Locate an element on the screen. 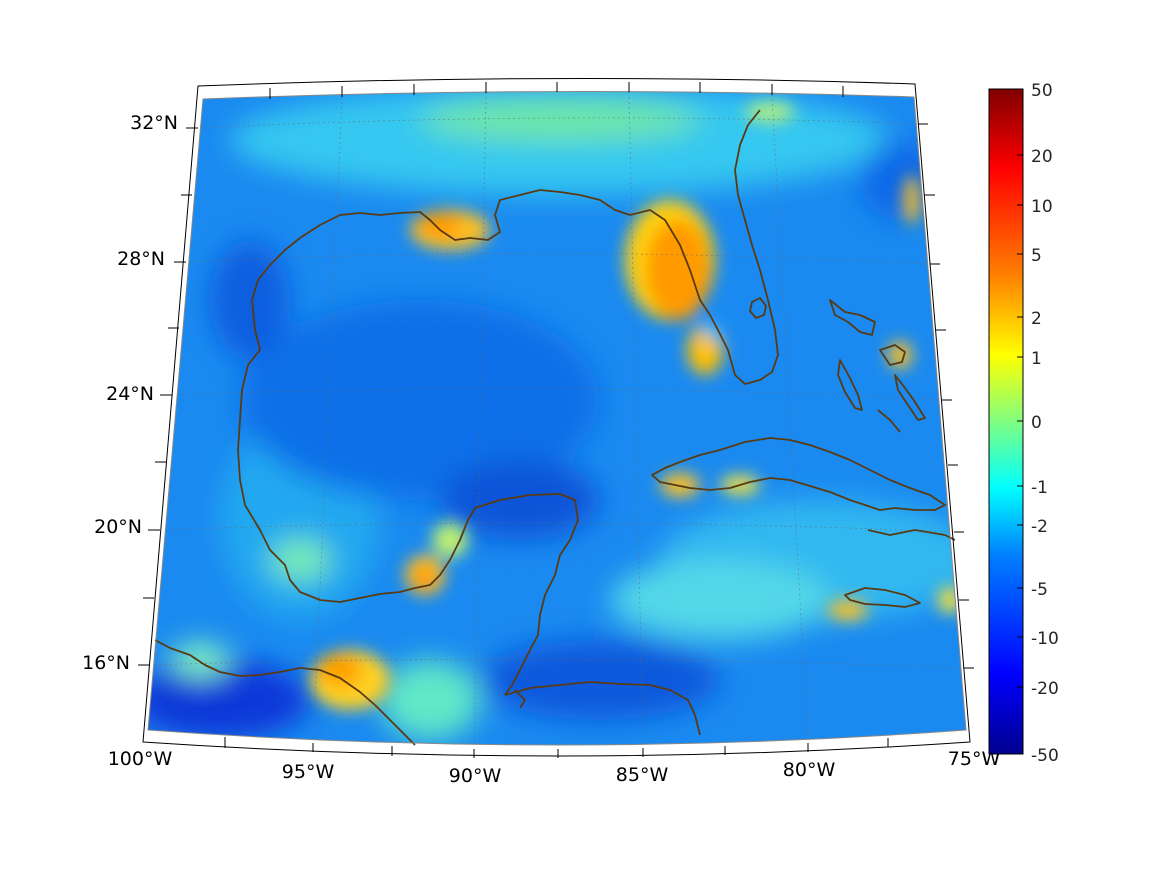 The width and height of the screenshot is (1167, 875). colorbar-label: -5 is located at coordinates (1039, 590).